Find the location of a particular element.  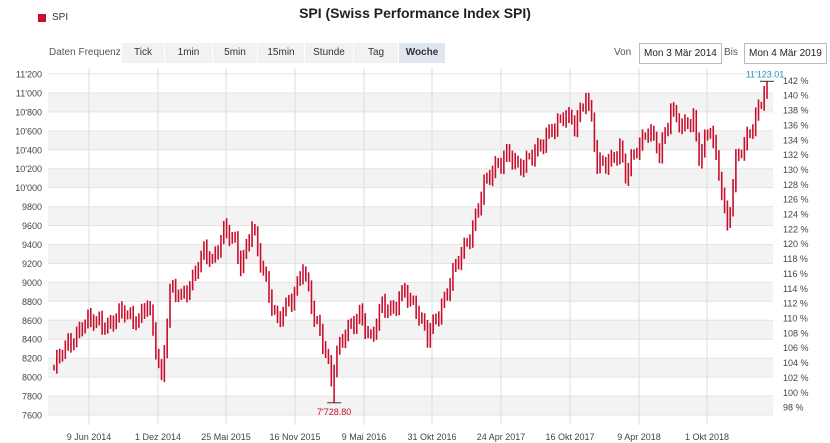

y-right-tick-label: 114 % is located at coordinates (795, 289).